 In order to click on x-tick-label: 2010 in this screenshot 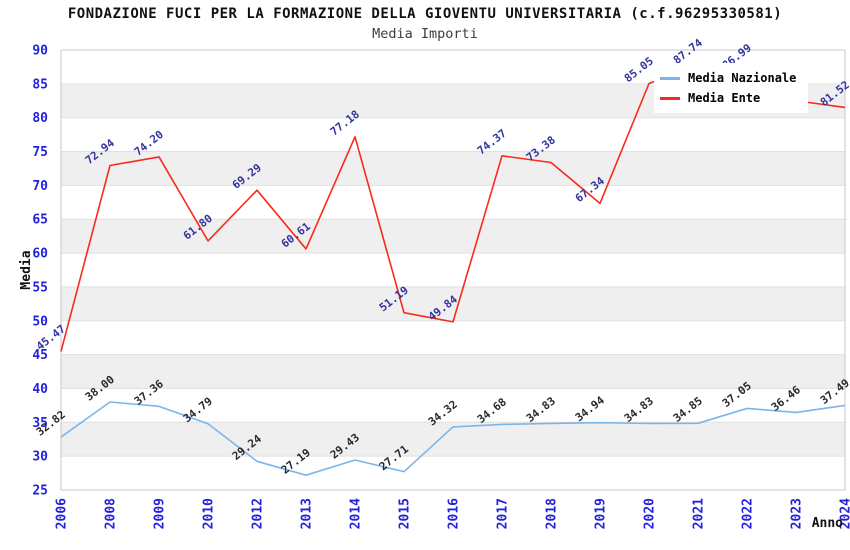, I will do `click(209, 513)`.